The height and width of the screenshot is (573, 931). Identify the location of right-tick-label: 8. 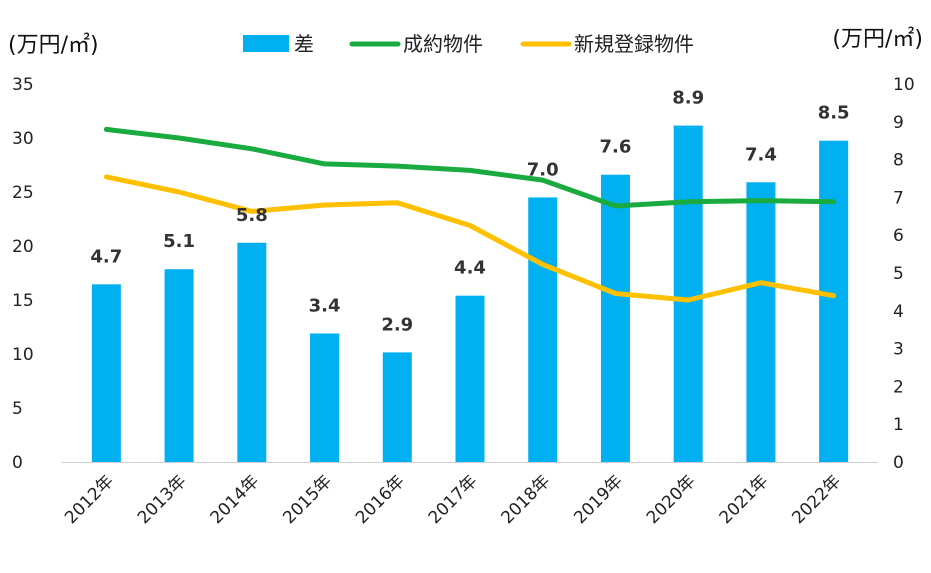
(898, 161).